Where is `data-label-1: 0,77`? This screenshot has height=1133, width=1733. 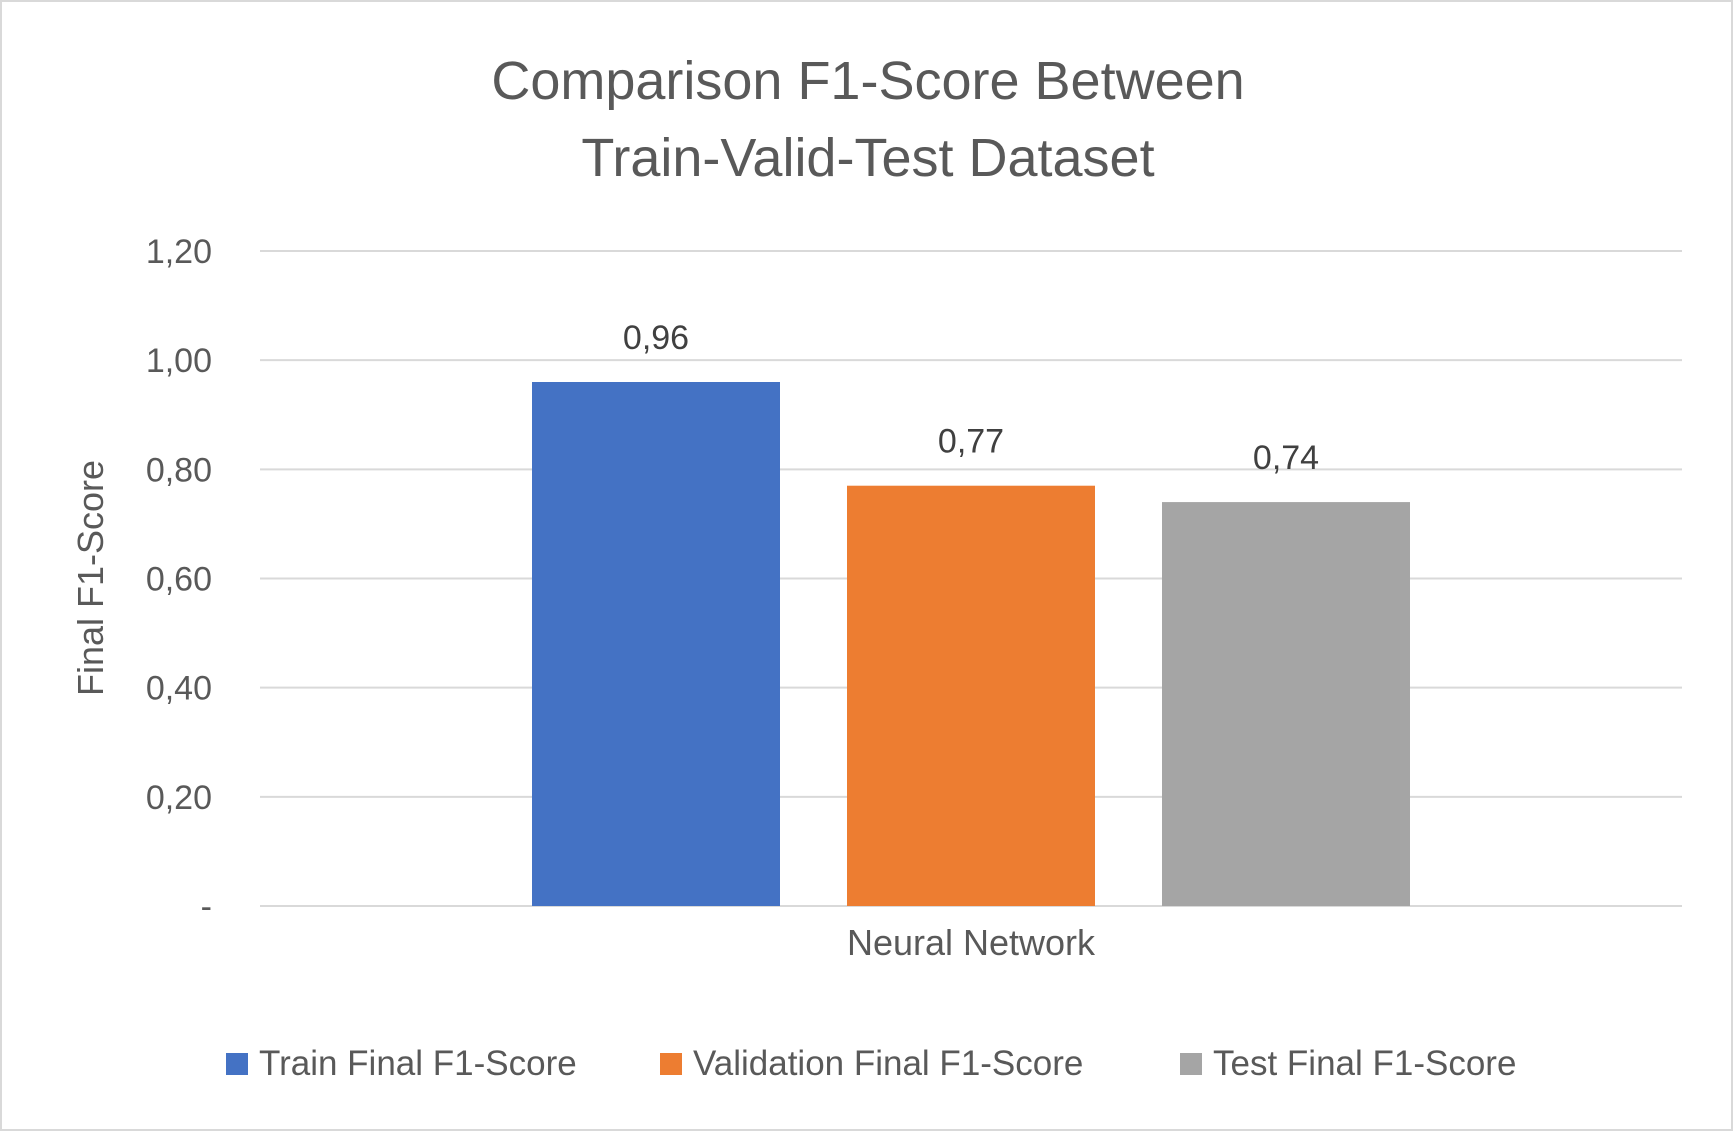 data-label-1: 0,77 is located at coordinates (971, 442).